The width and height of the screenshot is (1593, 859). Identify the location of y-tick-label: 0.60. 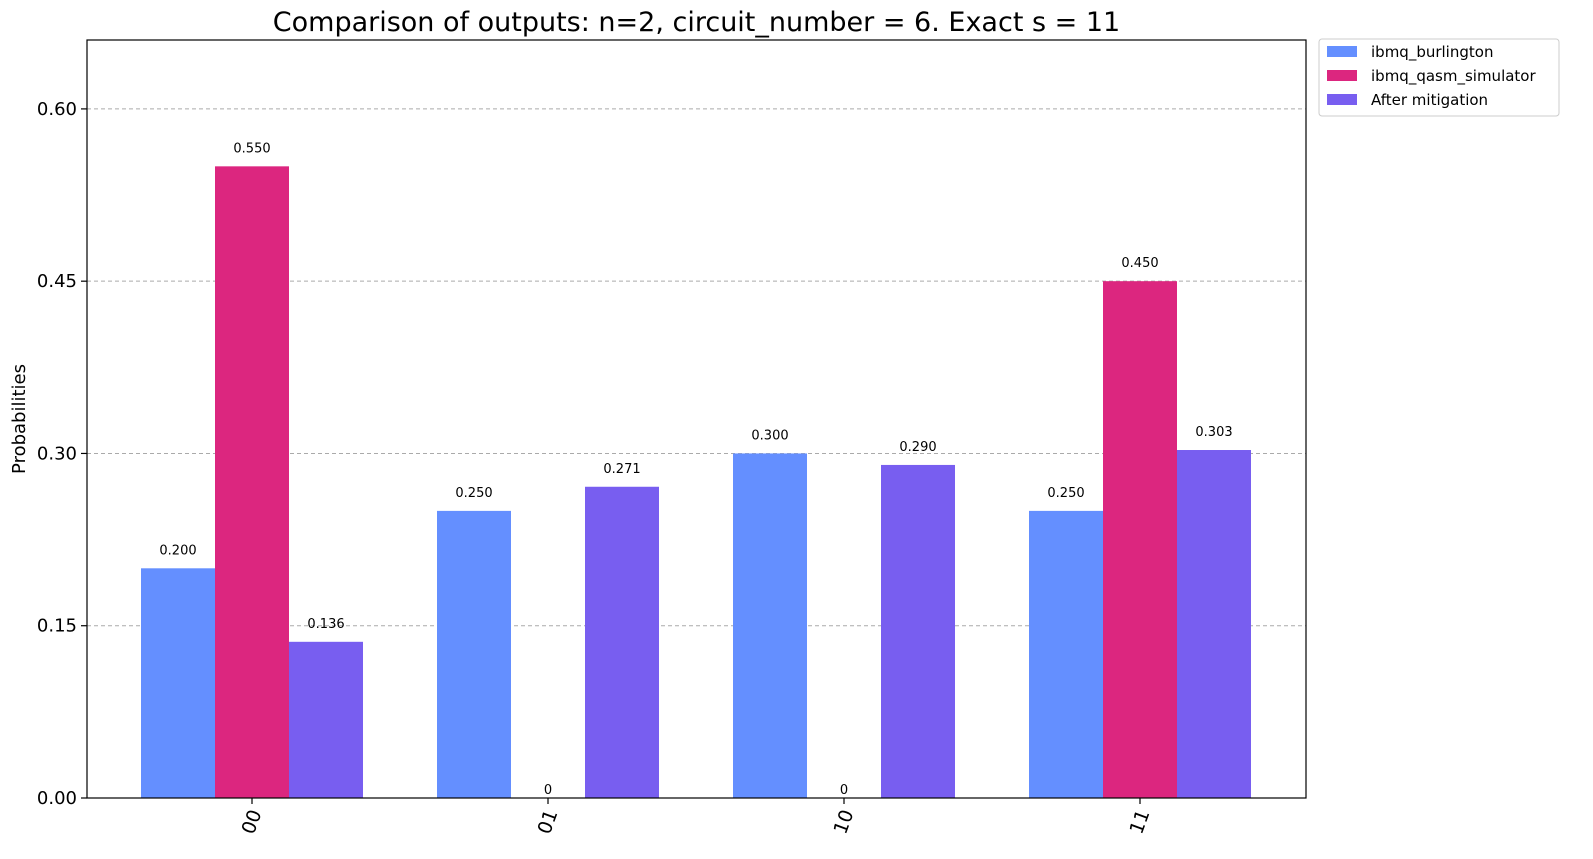
(57, 109).